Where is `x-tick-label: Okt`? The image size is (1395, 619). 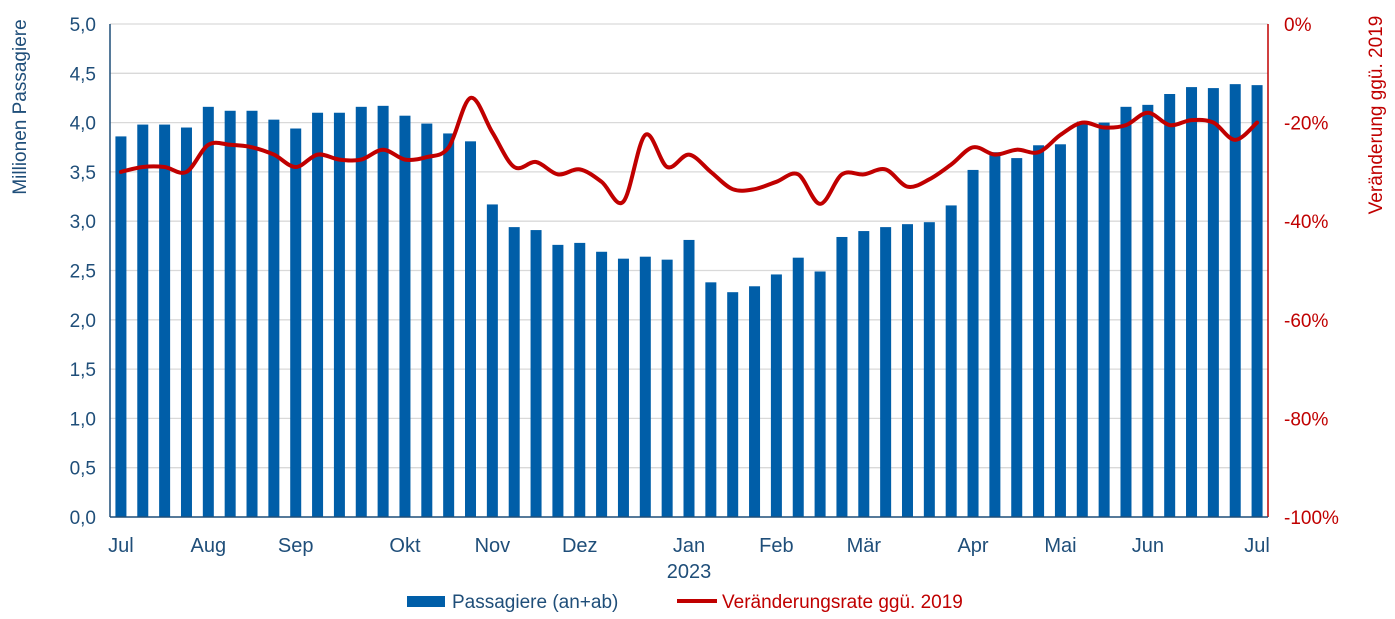
x-tick-label: Okt is located at coordinates (405, 546).